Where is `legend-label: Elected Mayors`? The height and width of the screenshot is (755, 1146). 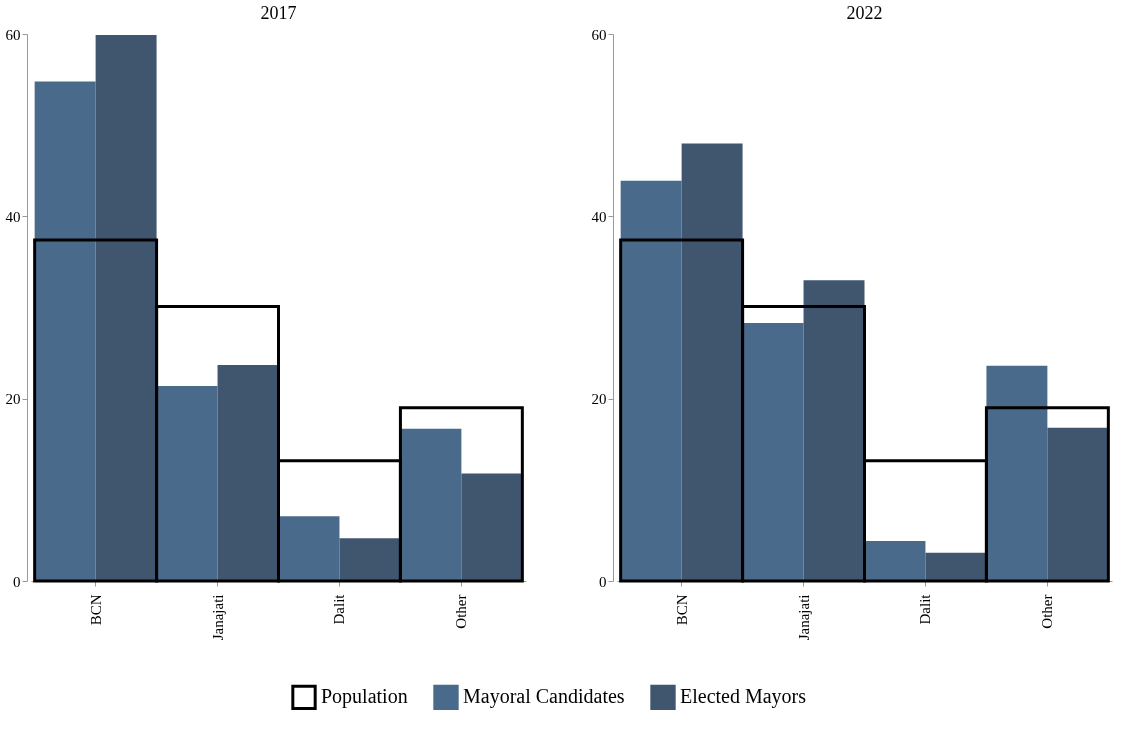 legend-label: Elected Mayors is located at coordinates (743, 697).